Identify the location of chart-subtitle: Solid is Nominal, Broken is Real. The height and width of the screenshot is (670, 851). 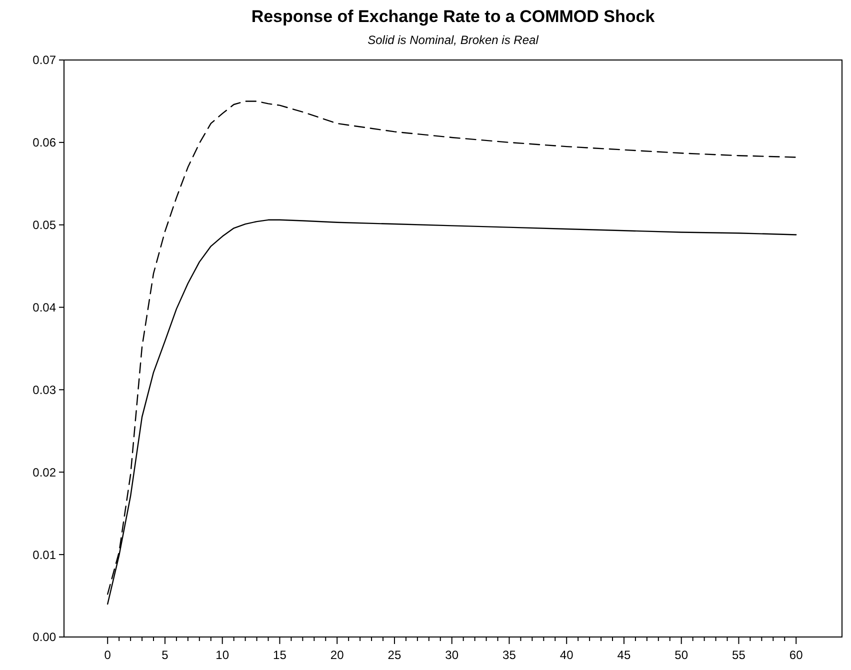
(453, 40).